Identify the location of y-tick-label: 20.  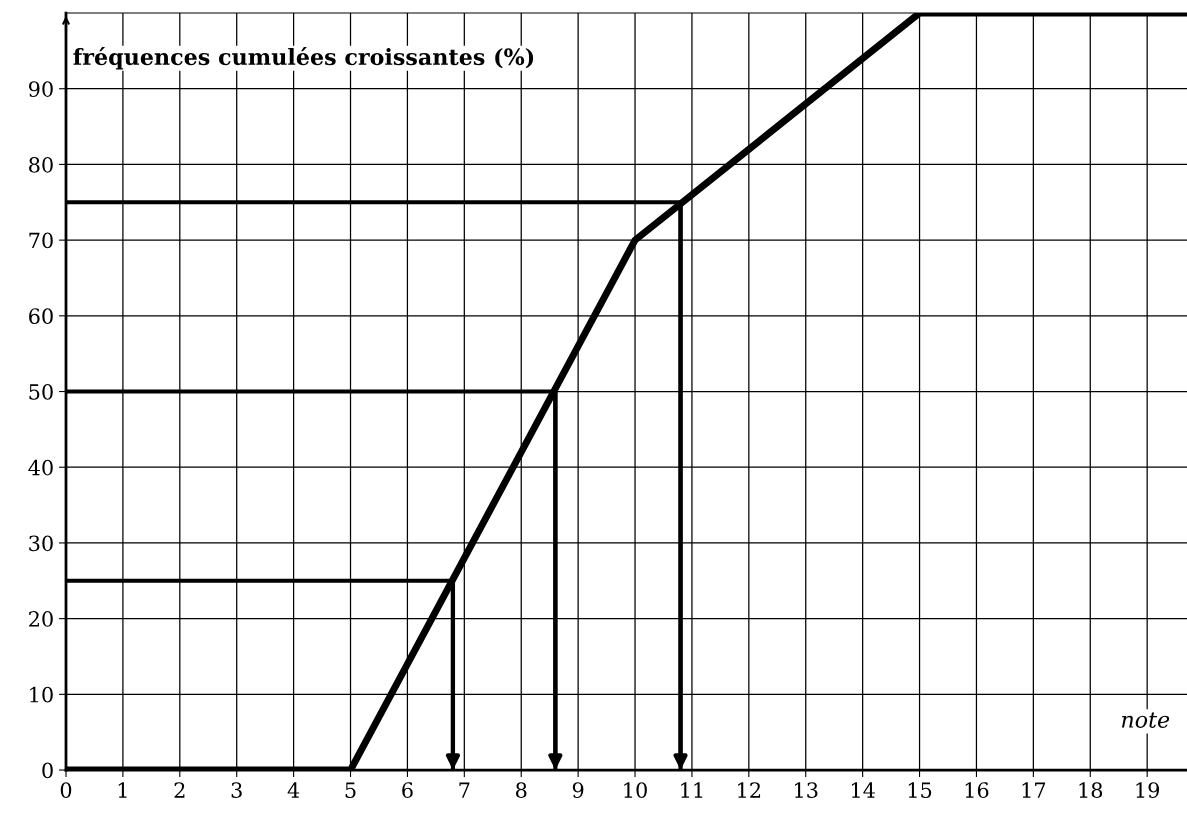
(41, 619).